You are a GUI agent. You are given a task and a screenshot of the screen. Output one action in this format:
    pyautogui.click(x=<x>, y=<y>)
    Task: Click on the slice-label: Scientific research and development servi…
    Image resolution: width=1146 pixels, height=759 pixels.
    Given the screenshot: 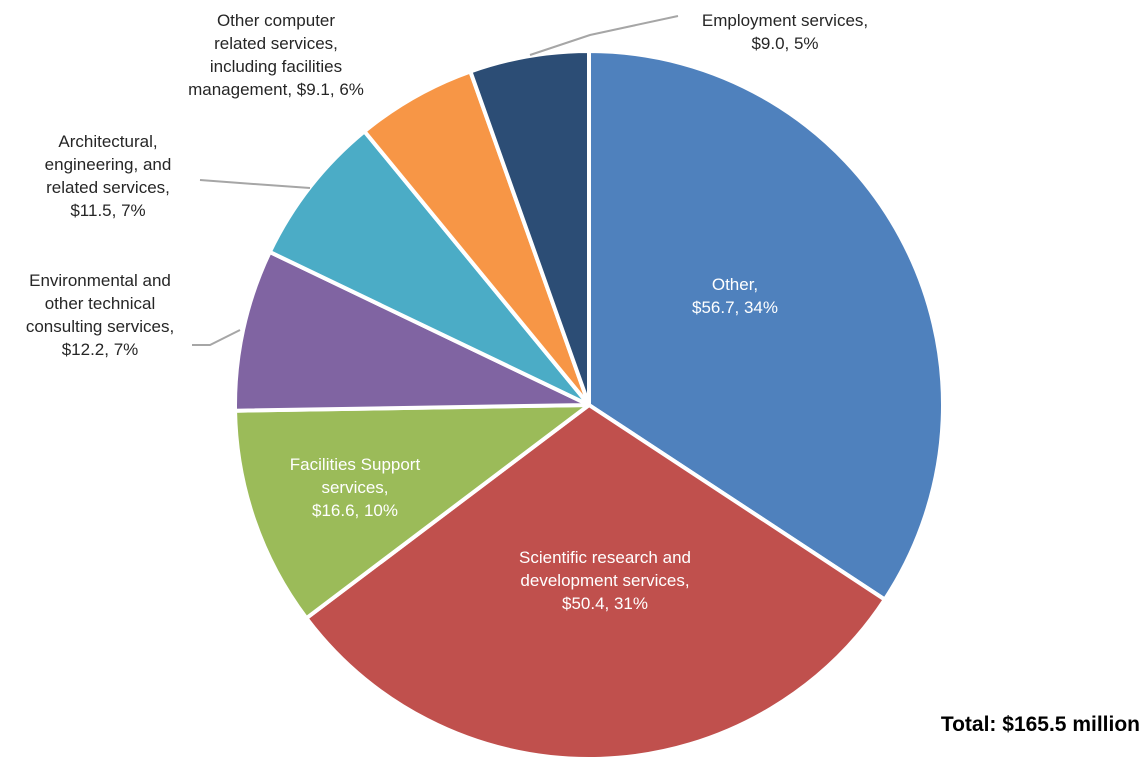 What is the action you would take?
    pyautogui.click(x=605, y=580)
    